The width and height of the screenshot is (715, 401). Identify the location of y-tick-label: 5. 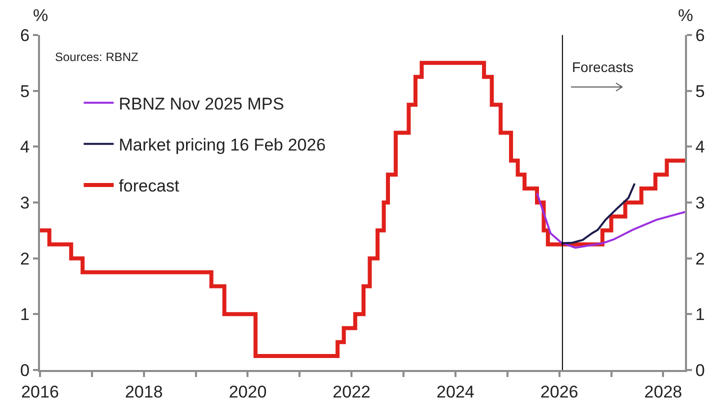
(25, 91).